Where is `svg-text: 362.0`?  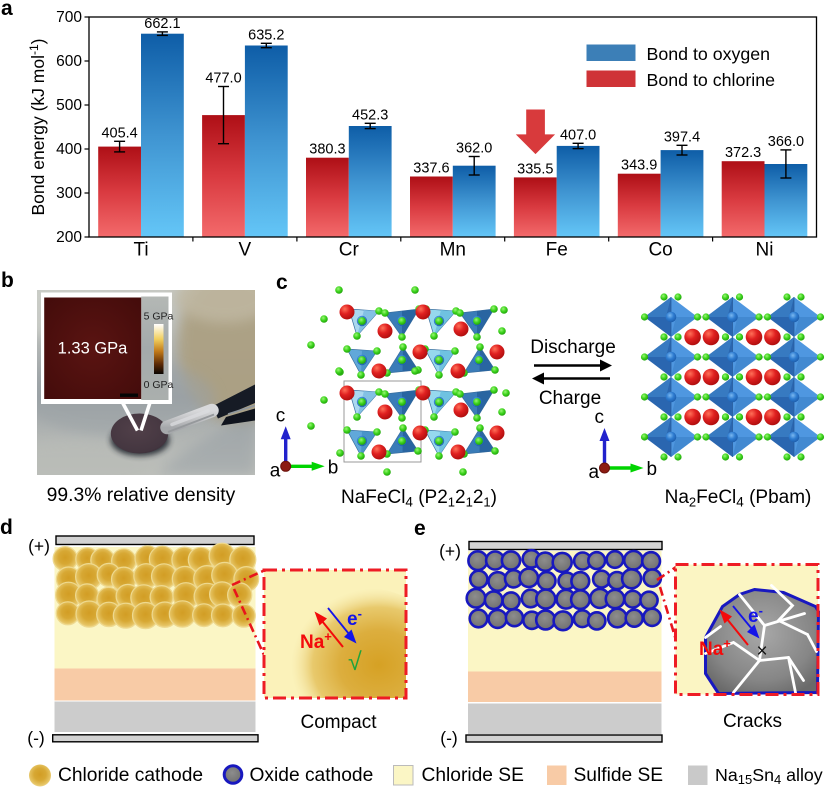 svg-text: 362.0 is located at coordinates (474, 149).